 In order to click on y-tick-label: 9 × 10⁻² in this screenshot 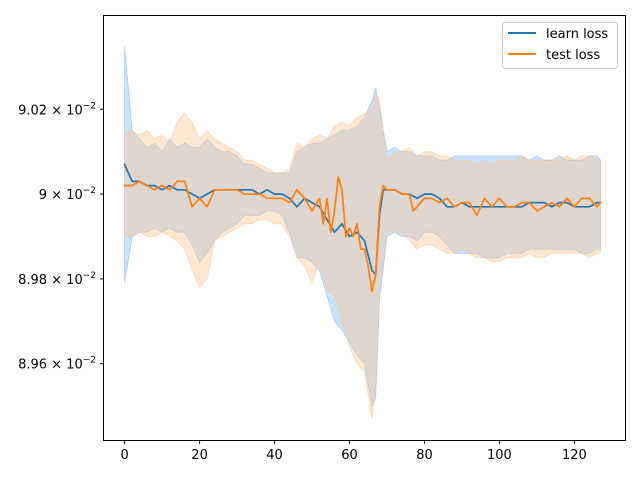, I will do `click(67, 194)`.